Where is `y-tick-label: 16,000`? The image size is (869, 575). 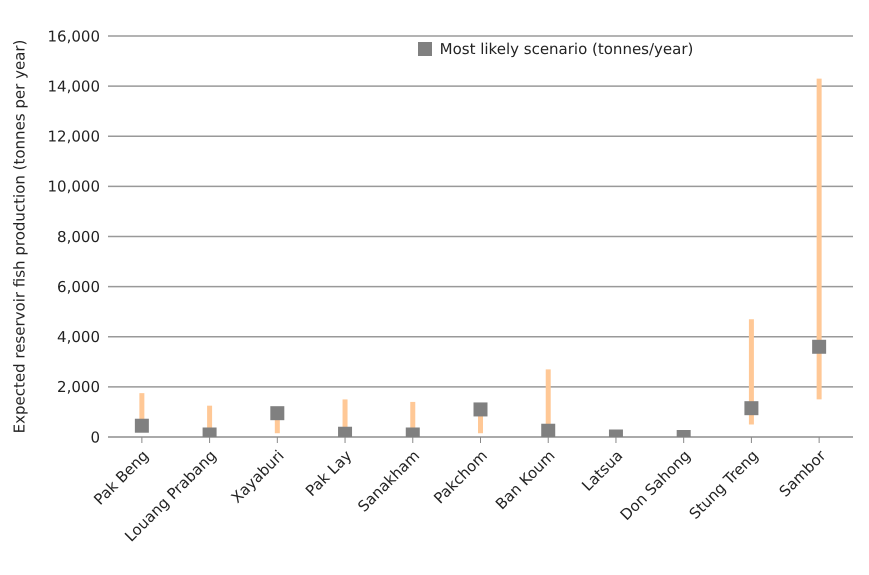 y-tick-label: 16,000 is located at coordinates (74, 36).